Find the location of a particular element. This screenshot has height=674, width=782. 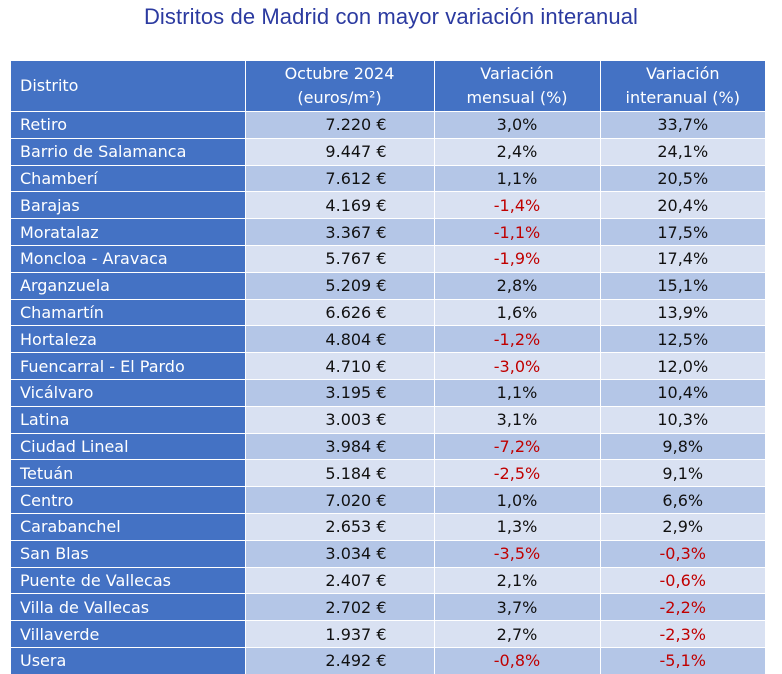

price-cell: 4.169 € is located at coordinates (339, 205).